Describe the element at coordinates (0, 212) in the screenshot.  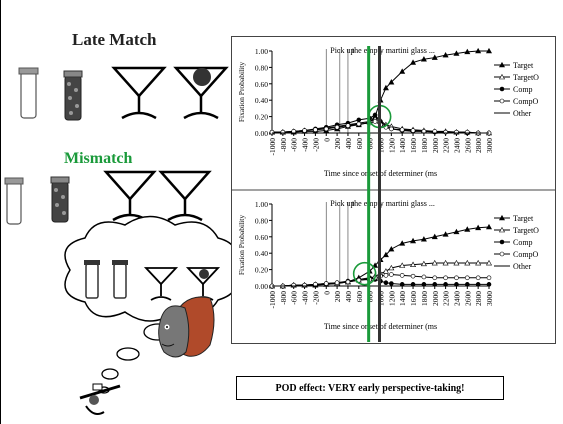
I see `slide-border` at that location.